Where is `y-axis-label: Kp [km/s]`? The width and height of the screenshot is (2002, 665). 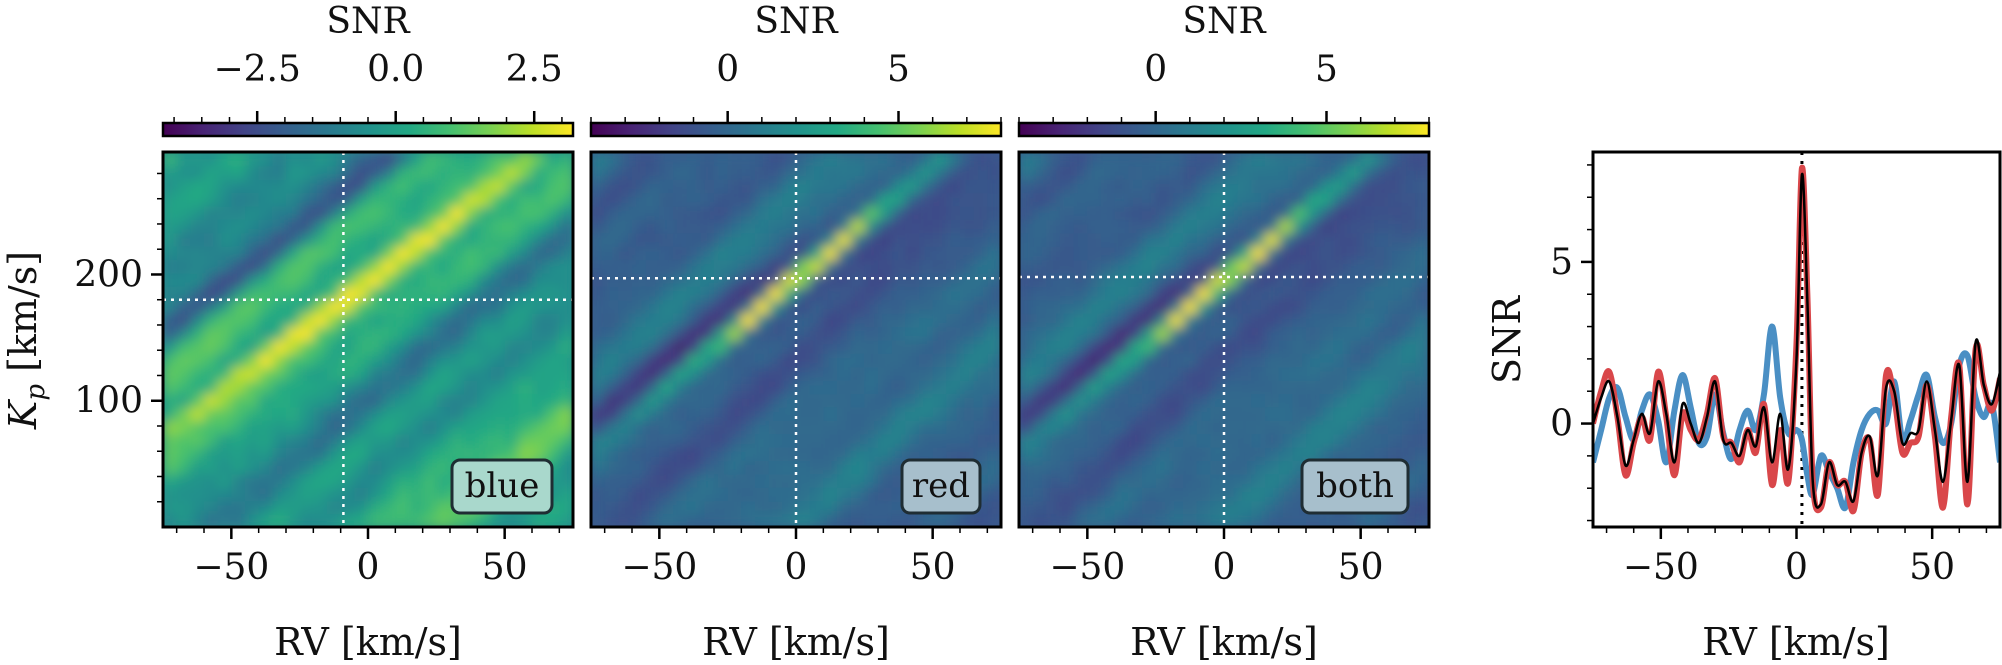
y-axis-label: Kp [km/s] is located at coordinates (26, 340).